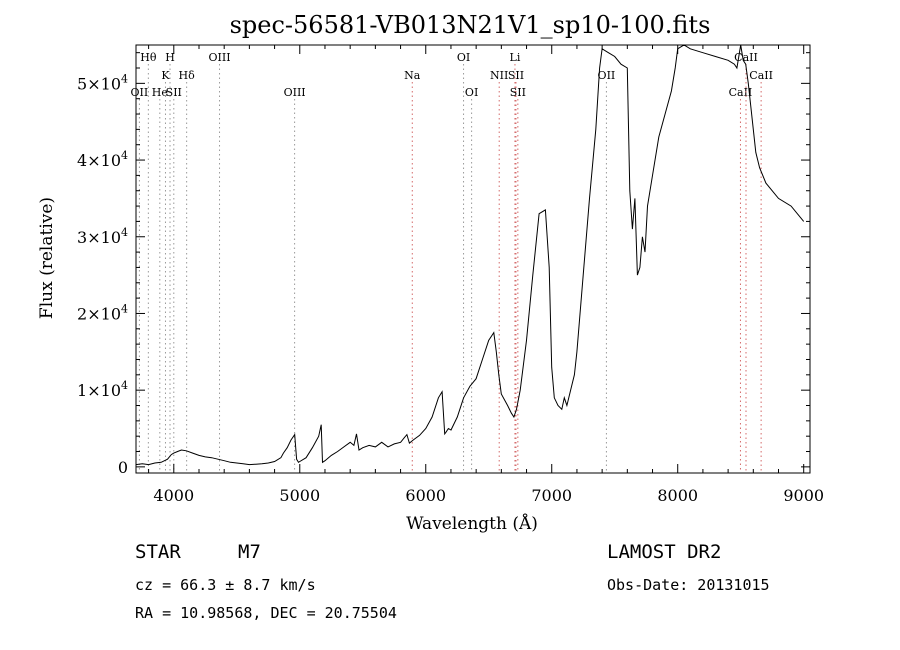 The image size is (900, 650). What do you see at coordinates (515, 57) in the screenshot?
I see `spectral-line-label: Li` at bounding box center [515, 57].